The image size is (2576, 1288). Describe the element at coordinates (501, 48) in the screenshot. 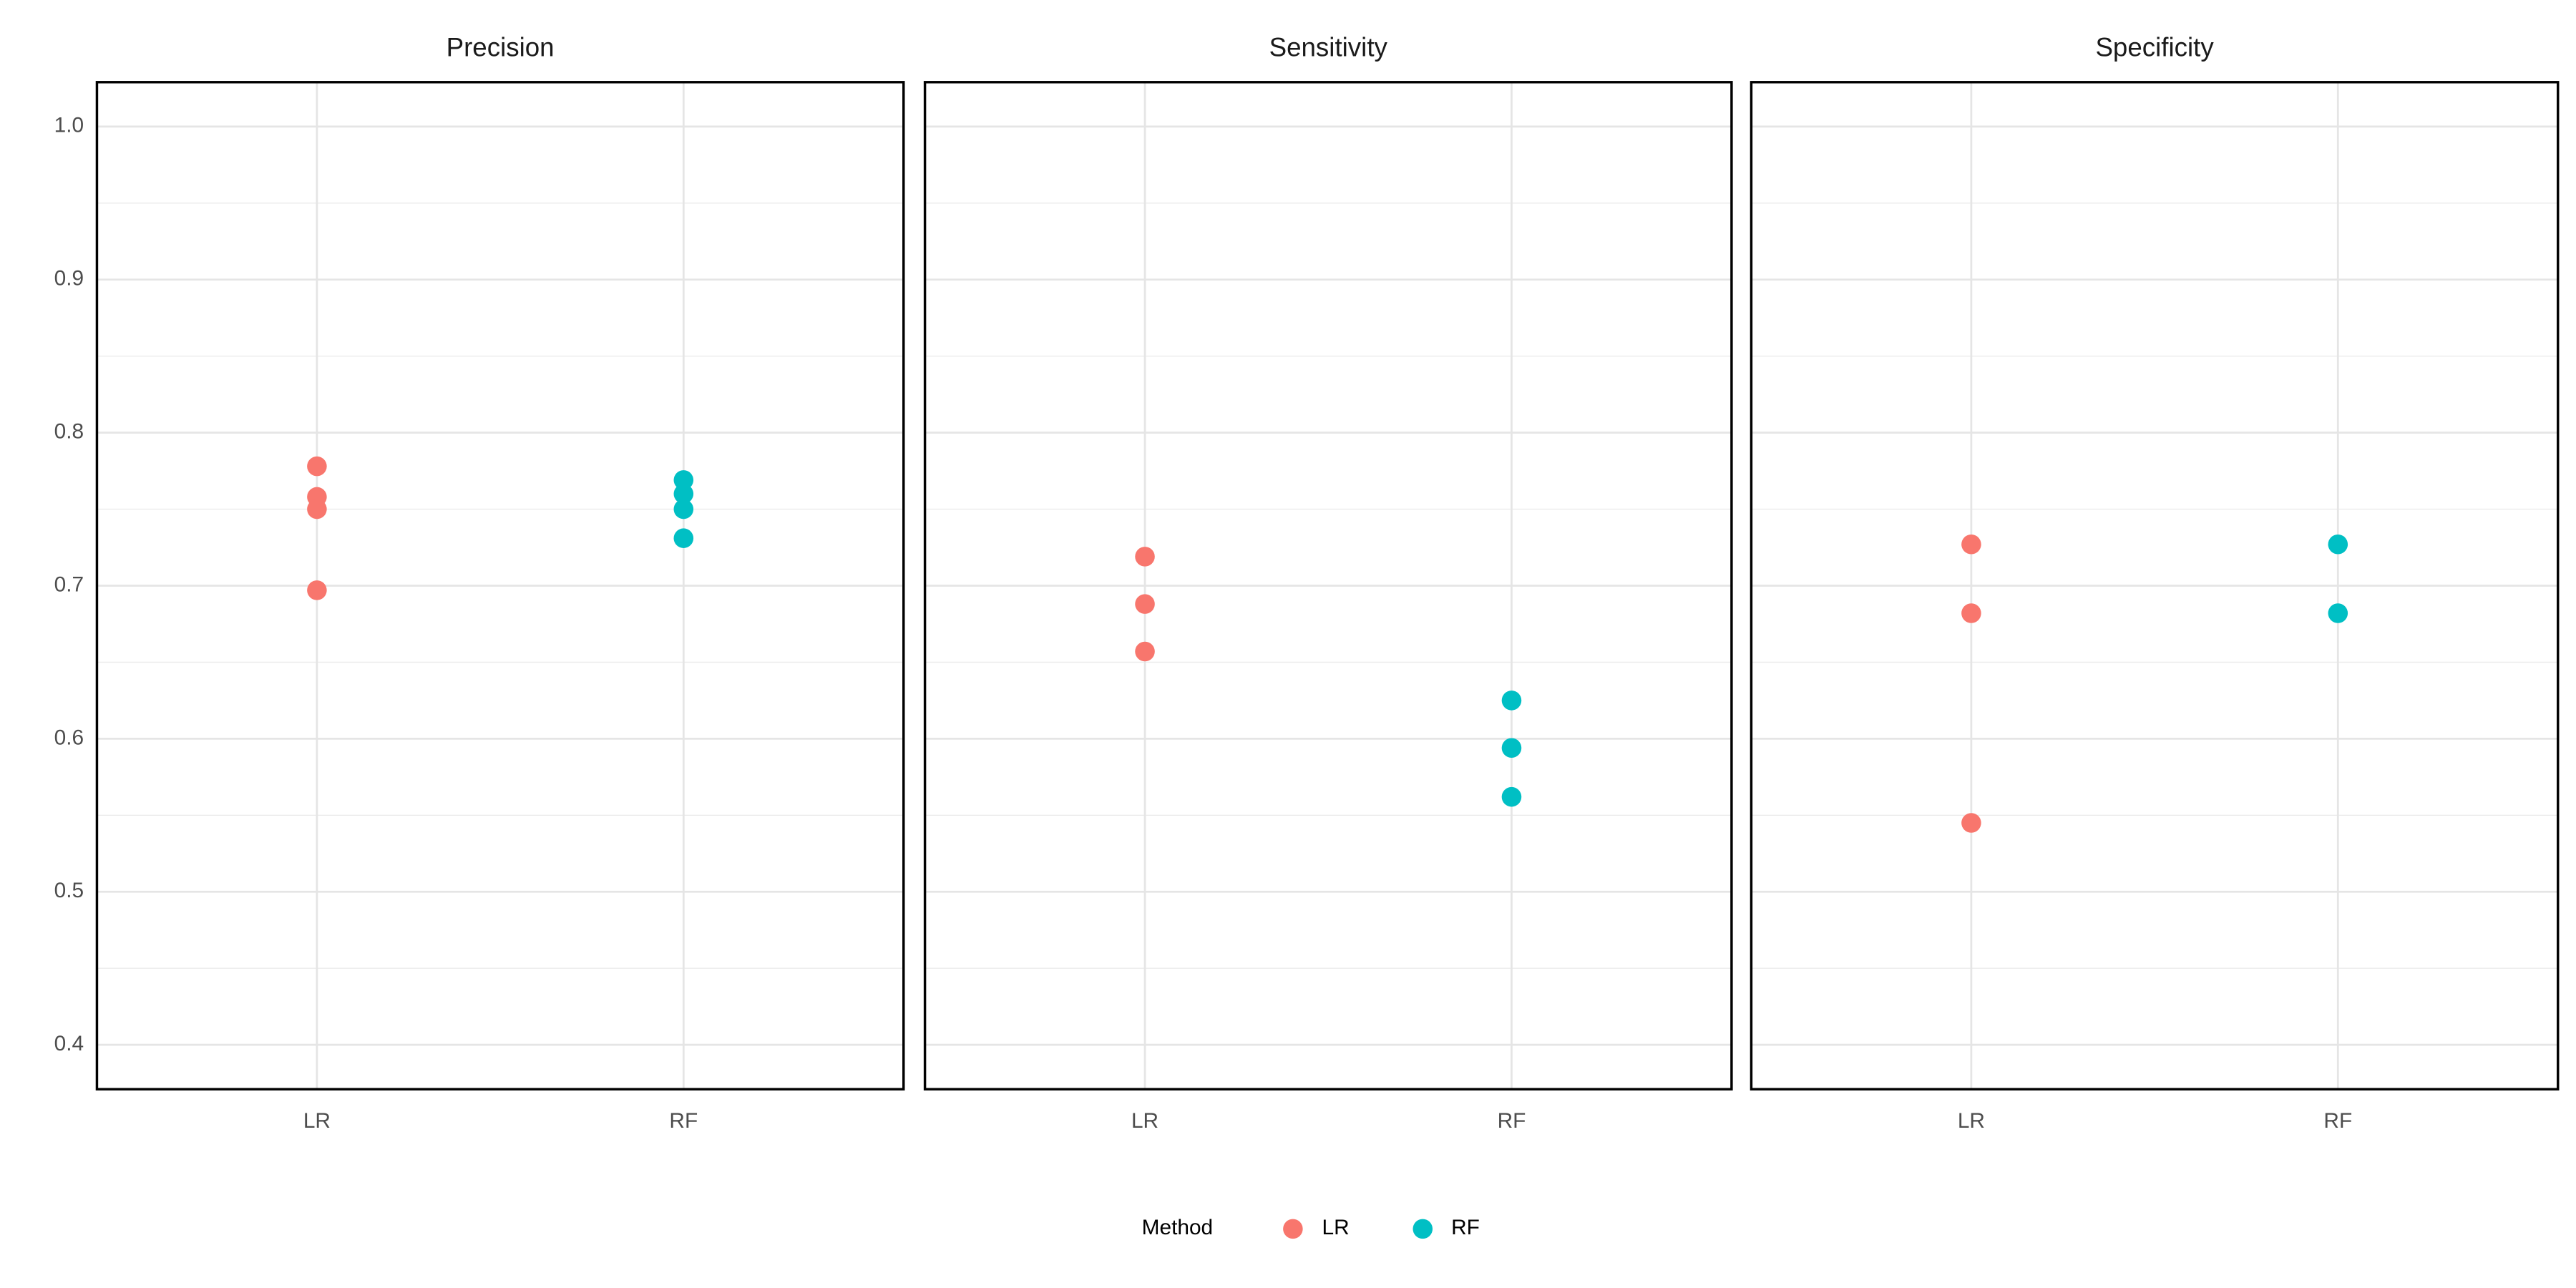

I see `facet-title: Precision` at that location.